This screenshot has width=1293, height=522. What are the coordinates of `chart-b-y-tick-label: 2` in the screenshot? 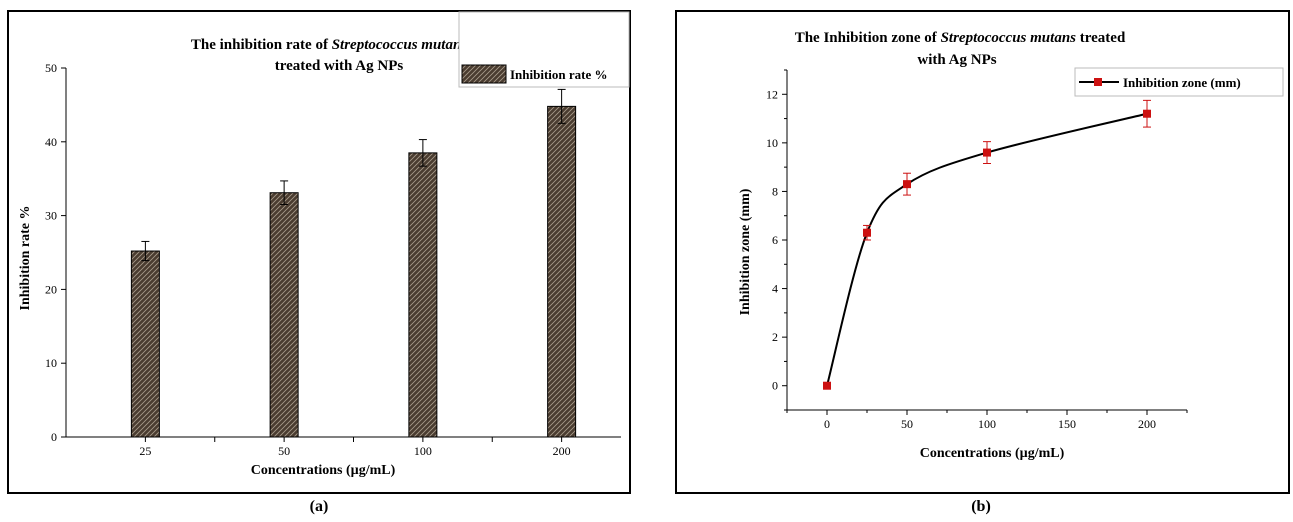 It's located at (775, 337).